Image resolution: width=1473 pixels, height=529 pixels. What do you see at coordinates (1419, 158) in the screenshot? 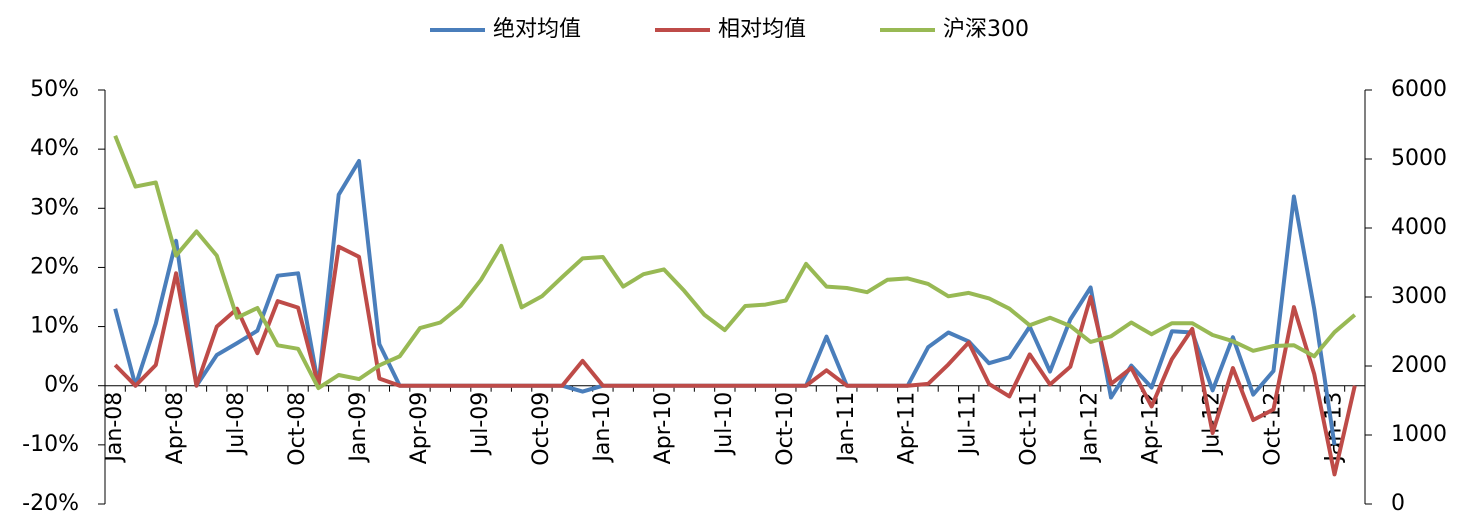
I see `y2-tick-label: 5000` at bounding box center [1419, 158].